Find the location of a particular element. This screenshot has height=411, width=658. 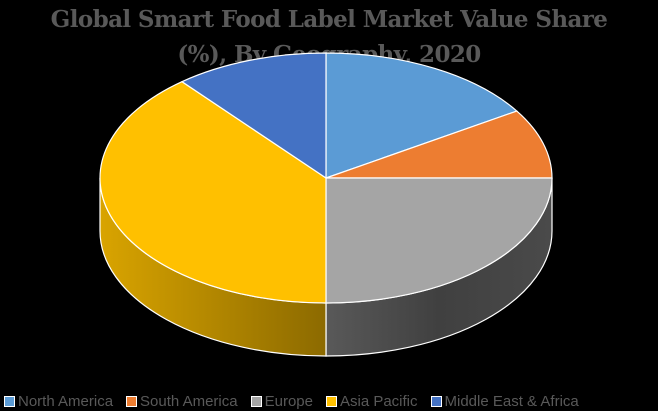

pie-slice-north-america is located at coordinates (421, 115).